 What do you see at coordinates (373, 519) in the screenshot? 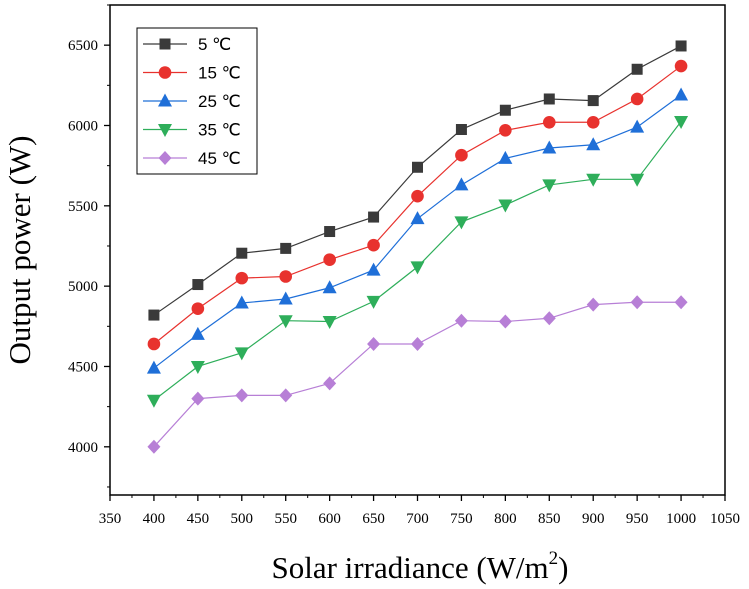
I see `x-tick-label: 650` at bounding box center [373, 519].